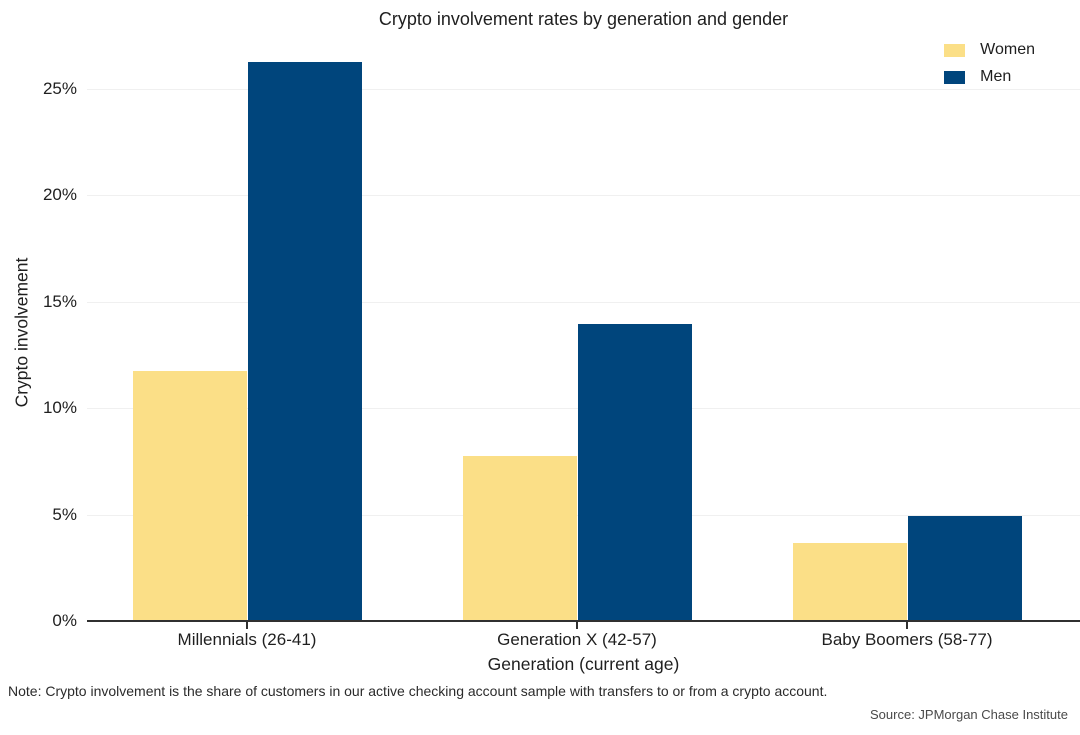 This screenshot has height=735, width=1080. I want to click on legend-swatch-men, so click(955, 77).